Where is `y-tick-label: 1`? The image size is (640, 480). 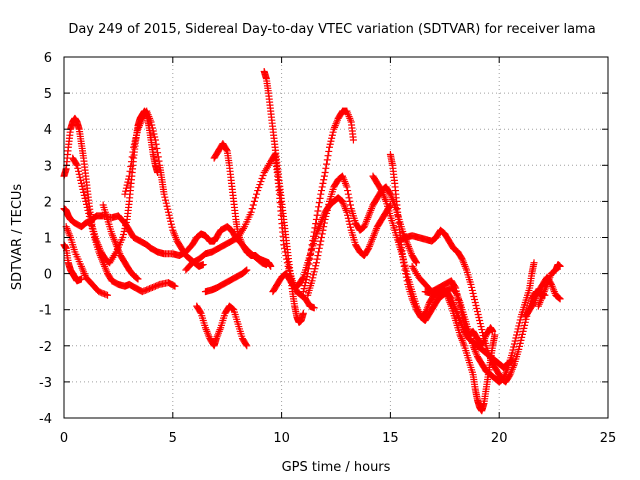
y-tick-label: 1 is located at coordinates (48, 239).